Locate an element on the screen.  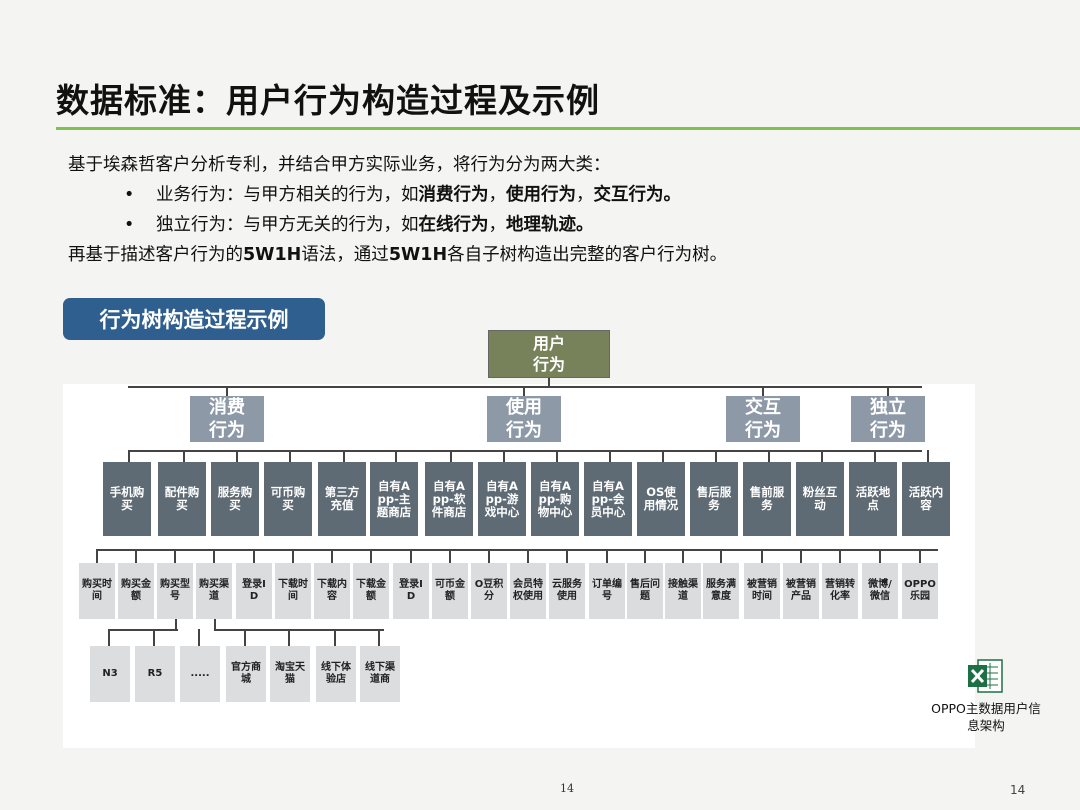
subcategory-node: 第三方充值 is located at coordinates (342, 499).